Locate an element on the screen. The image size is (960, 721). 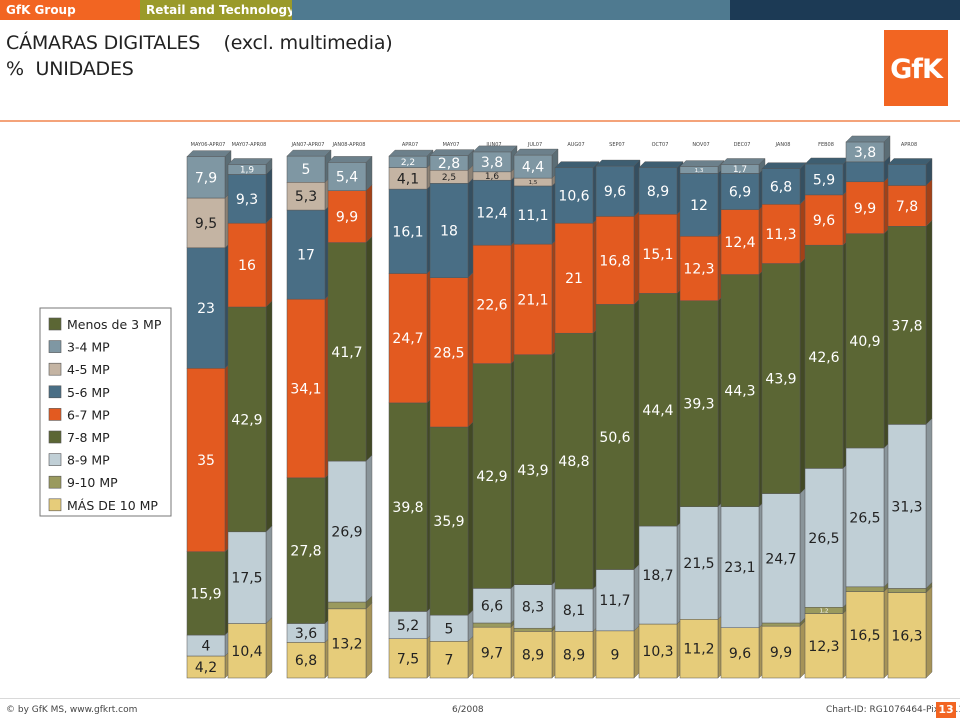
data-label: 9,5 is located at coordinates (206, 224).